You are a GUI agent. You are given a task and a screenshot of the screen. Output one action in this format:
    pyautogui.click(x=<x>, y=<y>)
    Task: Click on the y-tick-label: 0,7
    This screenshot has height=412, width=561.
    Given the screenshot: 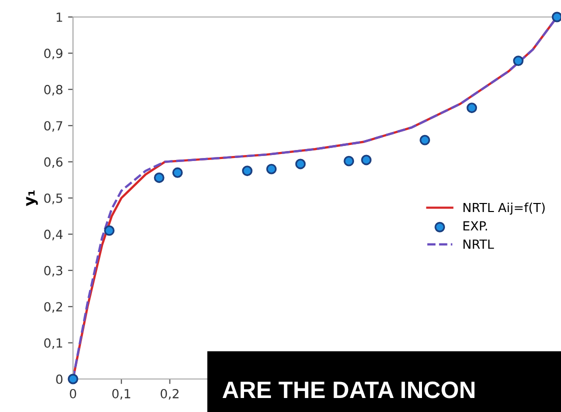 What is the action you would take?
    pyautogui.click(x=53, y=126)
    